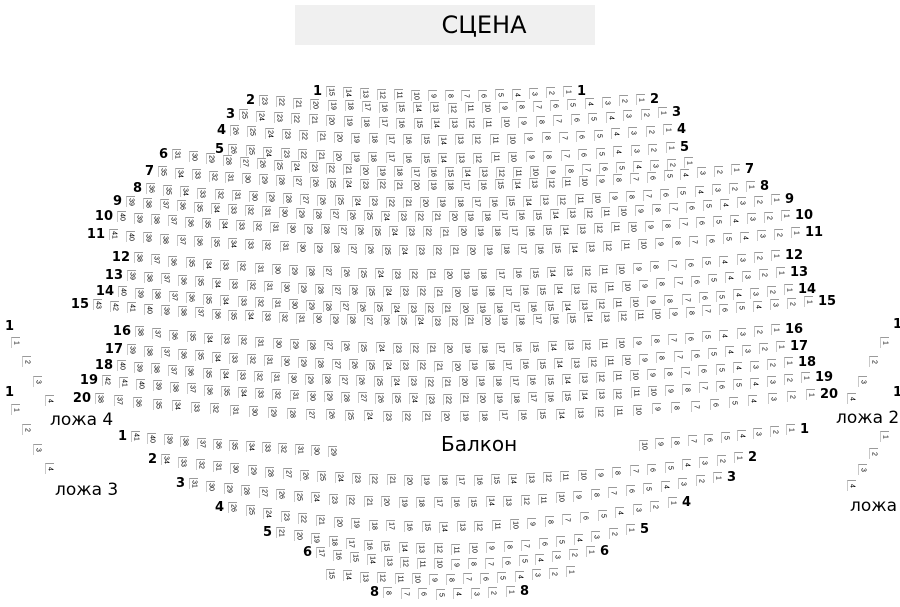  I want to click on balcony-seat: 12, so click(547, 478).